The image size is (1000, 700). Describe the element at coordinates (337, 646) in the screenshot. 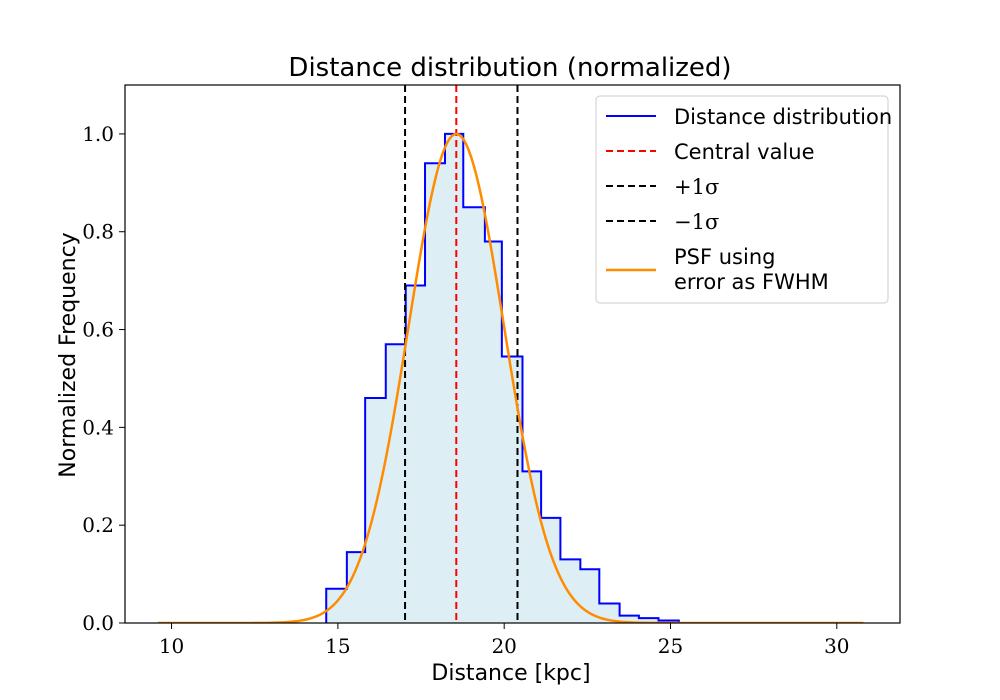

I see `x-tick-label: 15` at that location.